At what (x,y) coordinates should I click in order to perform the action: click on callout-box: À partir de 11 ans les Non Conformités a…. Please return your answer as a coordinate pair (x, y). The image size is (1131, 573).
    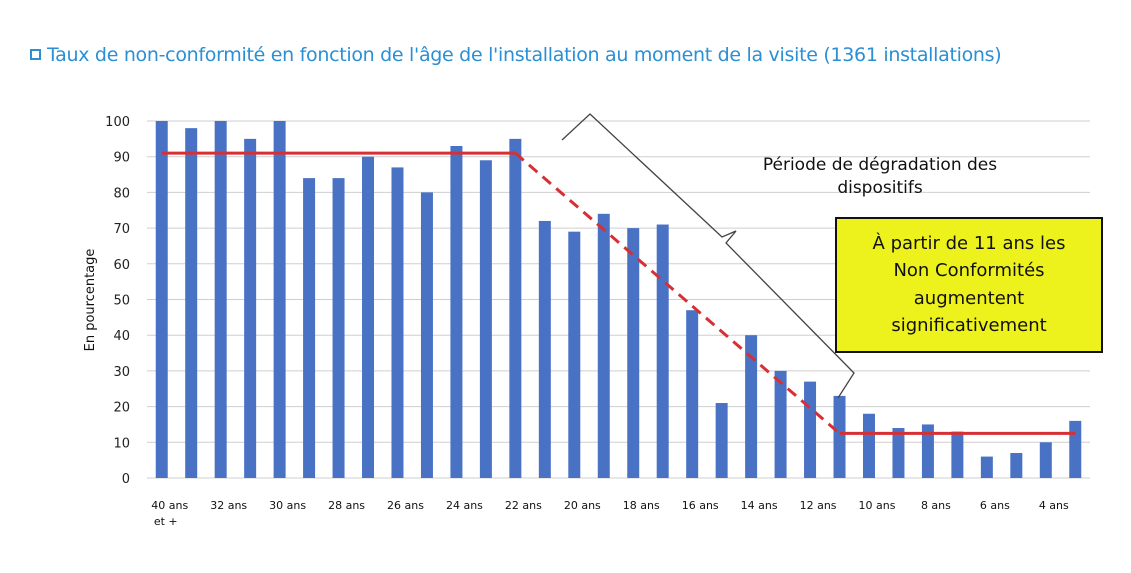
    Looking at the image, I should click on (969, 285).